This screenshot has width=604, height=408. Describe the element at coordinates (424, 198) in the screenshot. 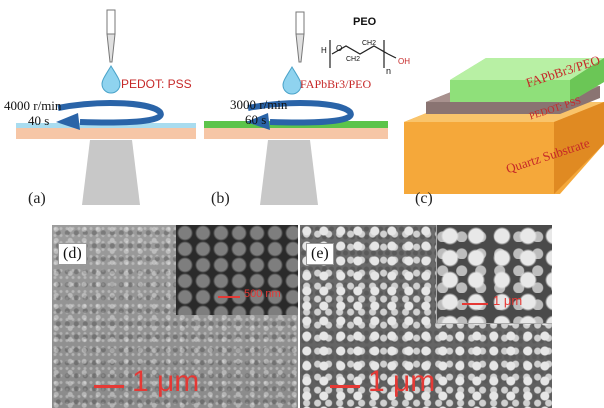

I see `panel-label-c: (c)` at that location.